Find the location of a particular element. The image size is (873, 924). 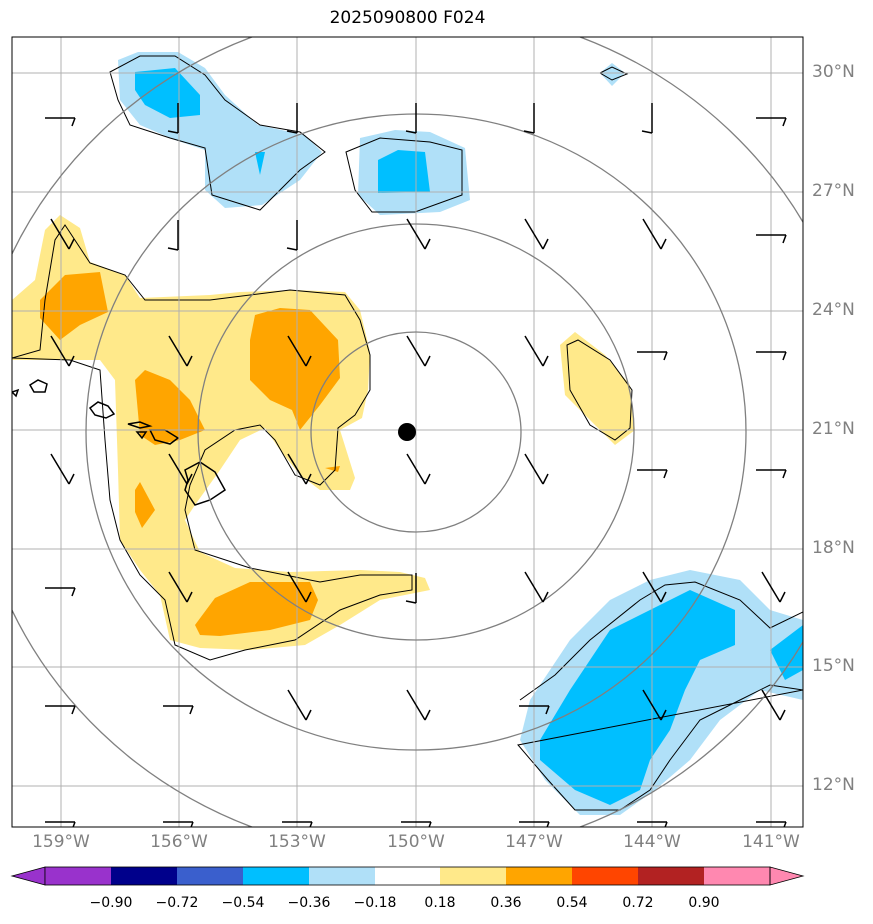

lon-label-156w: 156°W is located at coordinates (179, 842).